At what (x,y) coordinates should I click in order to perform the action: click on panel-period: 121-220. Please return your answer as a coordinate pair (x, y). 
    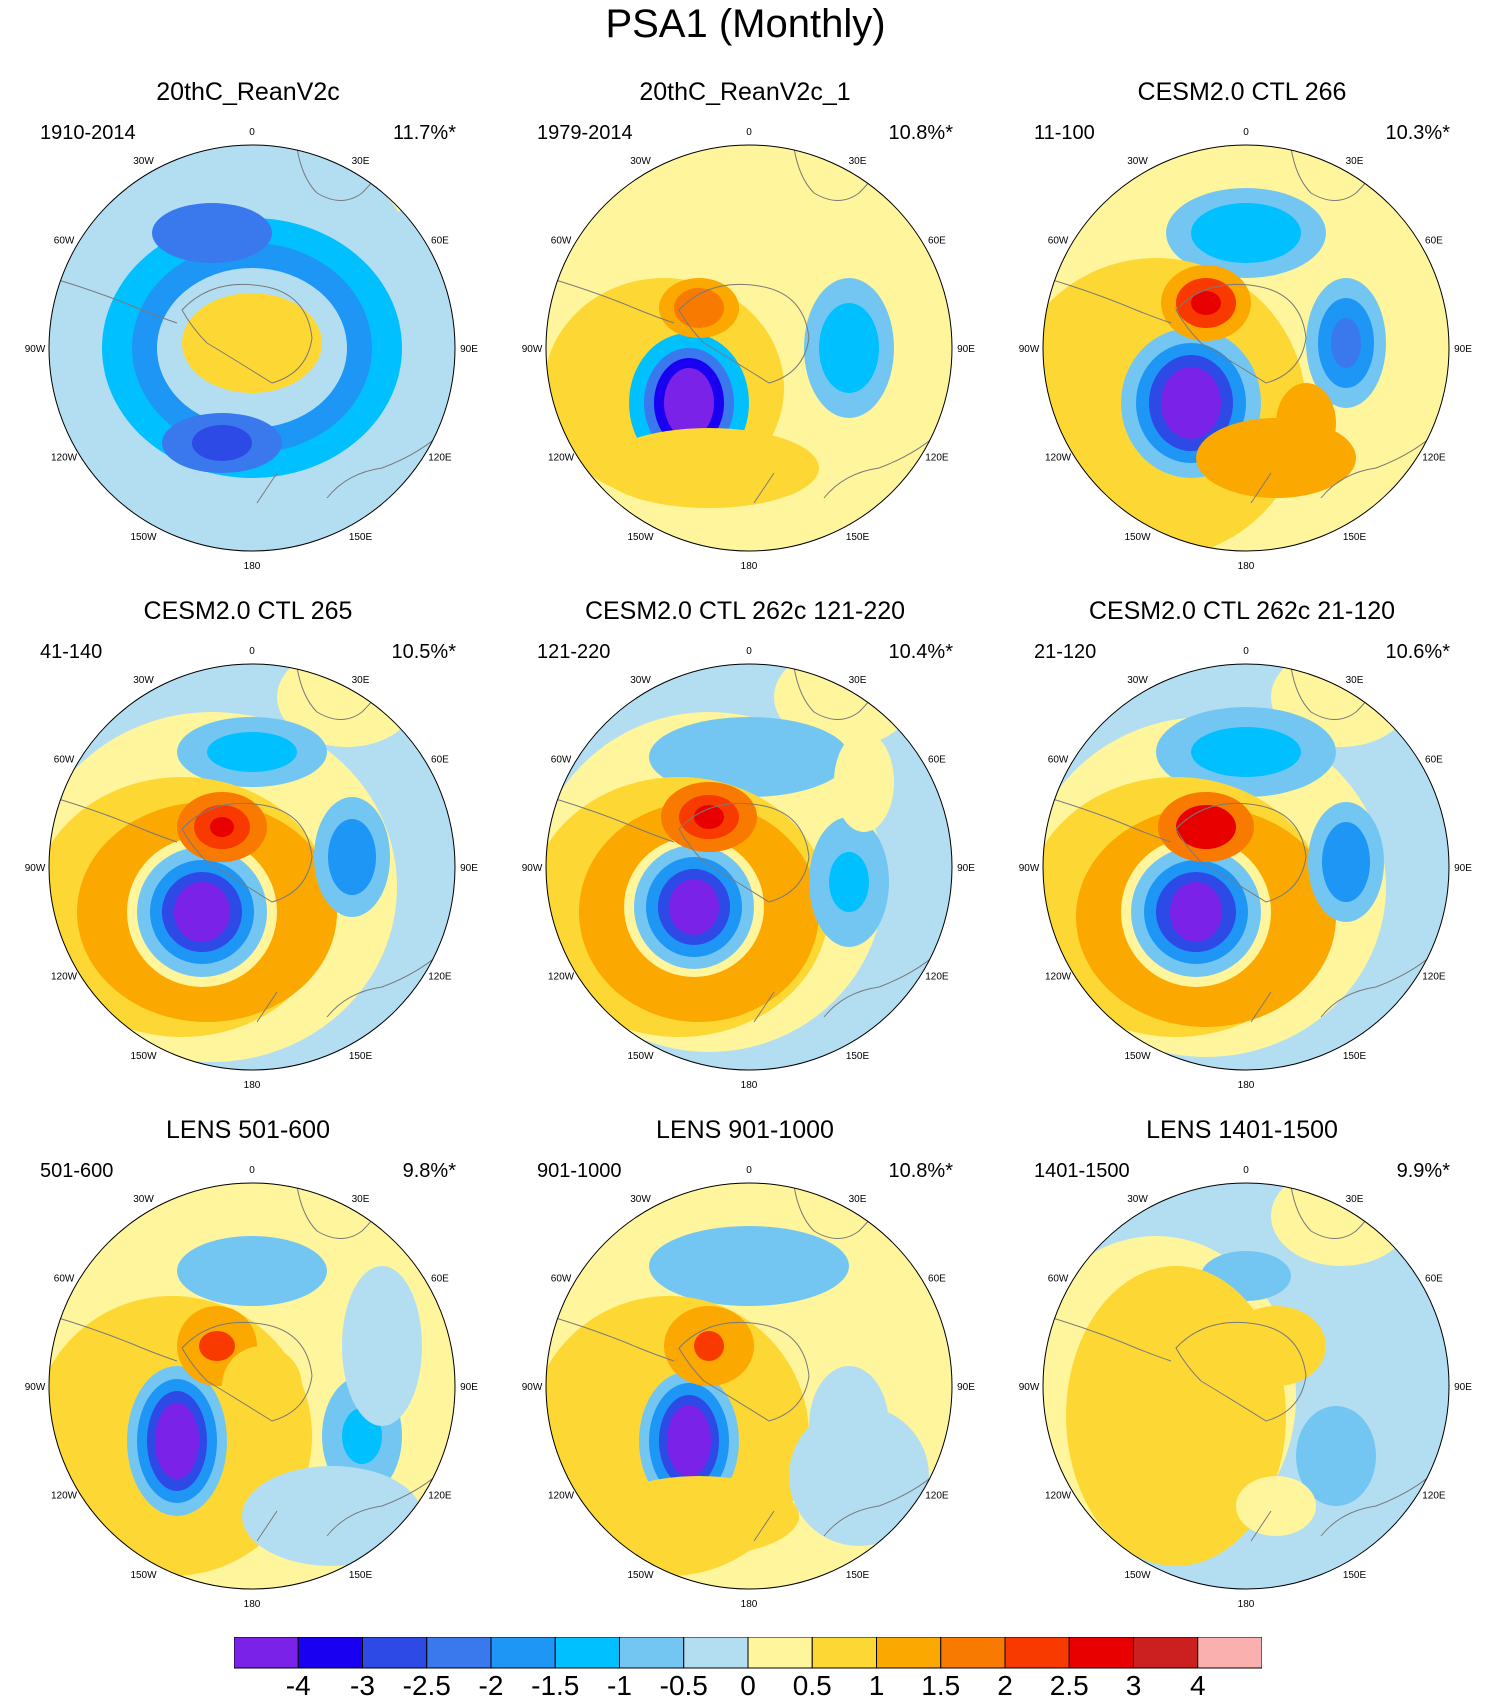
    Looking at the image, I should click on (574, 652).